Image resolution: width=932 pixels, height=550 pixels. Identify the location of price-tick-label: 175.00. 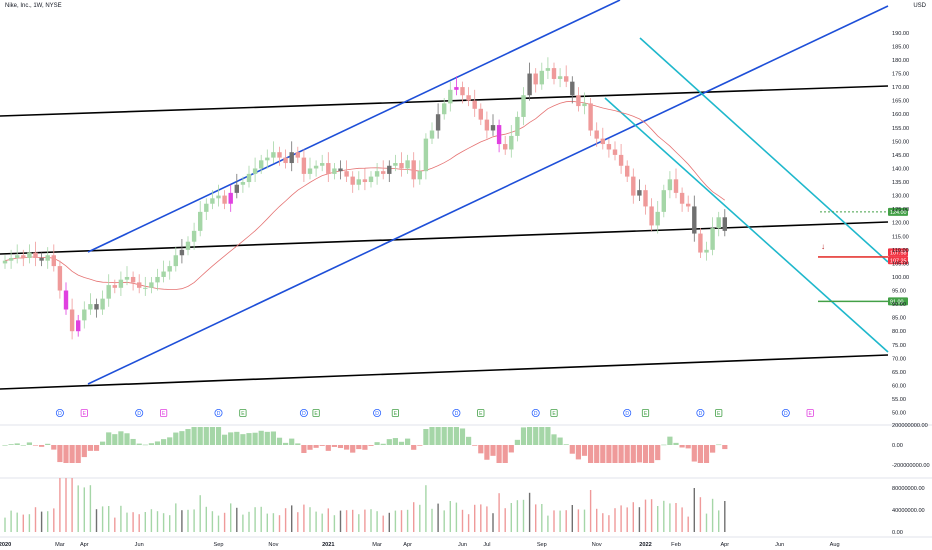
(900, 75).